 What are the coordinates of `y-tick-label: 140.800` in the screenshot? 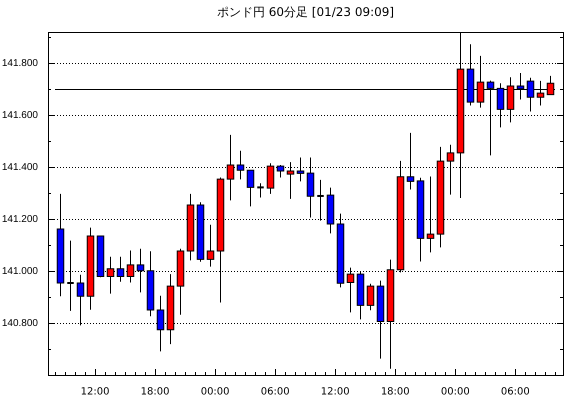 It's located at (20, 323).